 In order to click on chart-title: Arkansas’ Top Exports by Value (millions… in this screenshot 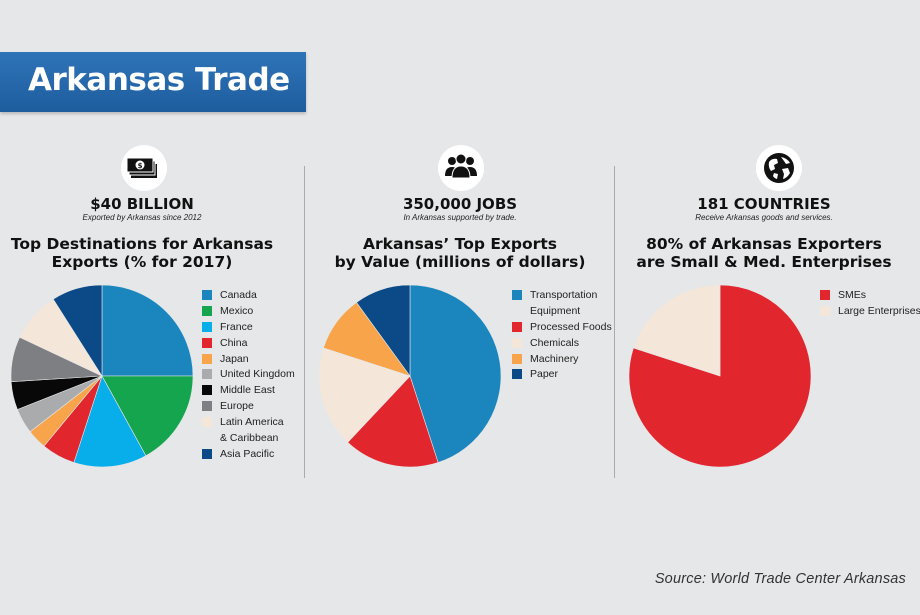, I will do `click(460, 253)`.